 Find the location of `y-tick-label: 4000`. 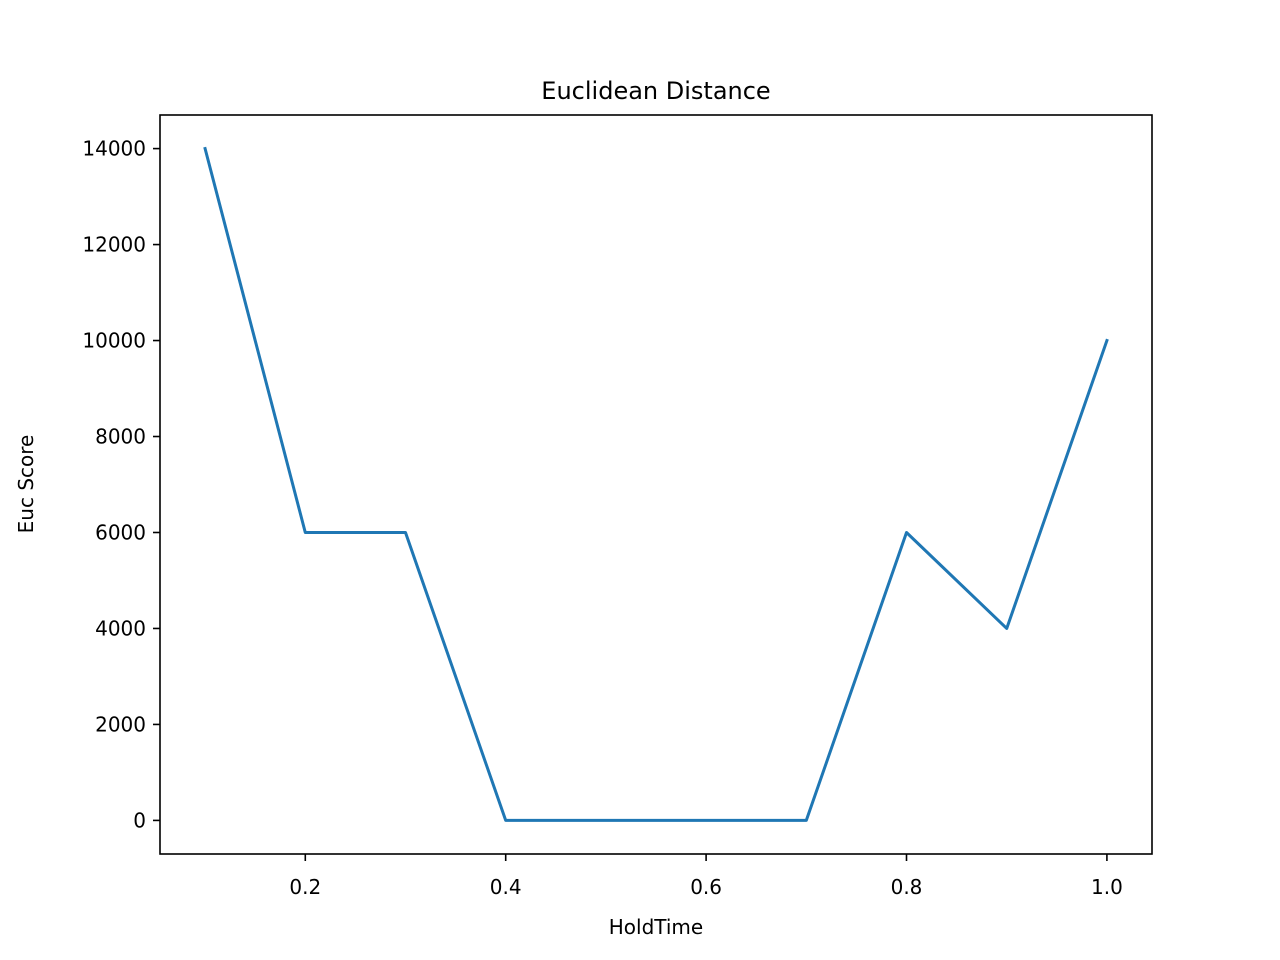

y-tick-label: 4000 is located at coordinates (120, 628).